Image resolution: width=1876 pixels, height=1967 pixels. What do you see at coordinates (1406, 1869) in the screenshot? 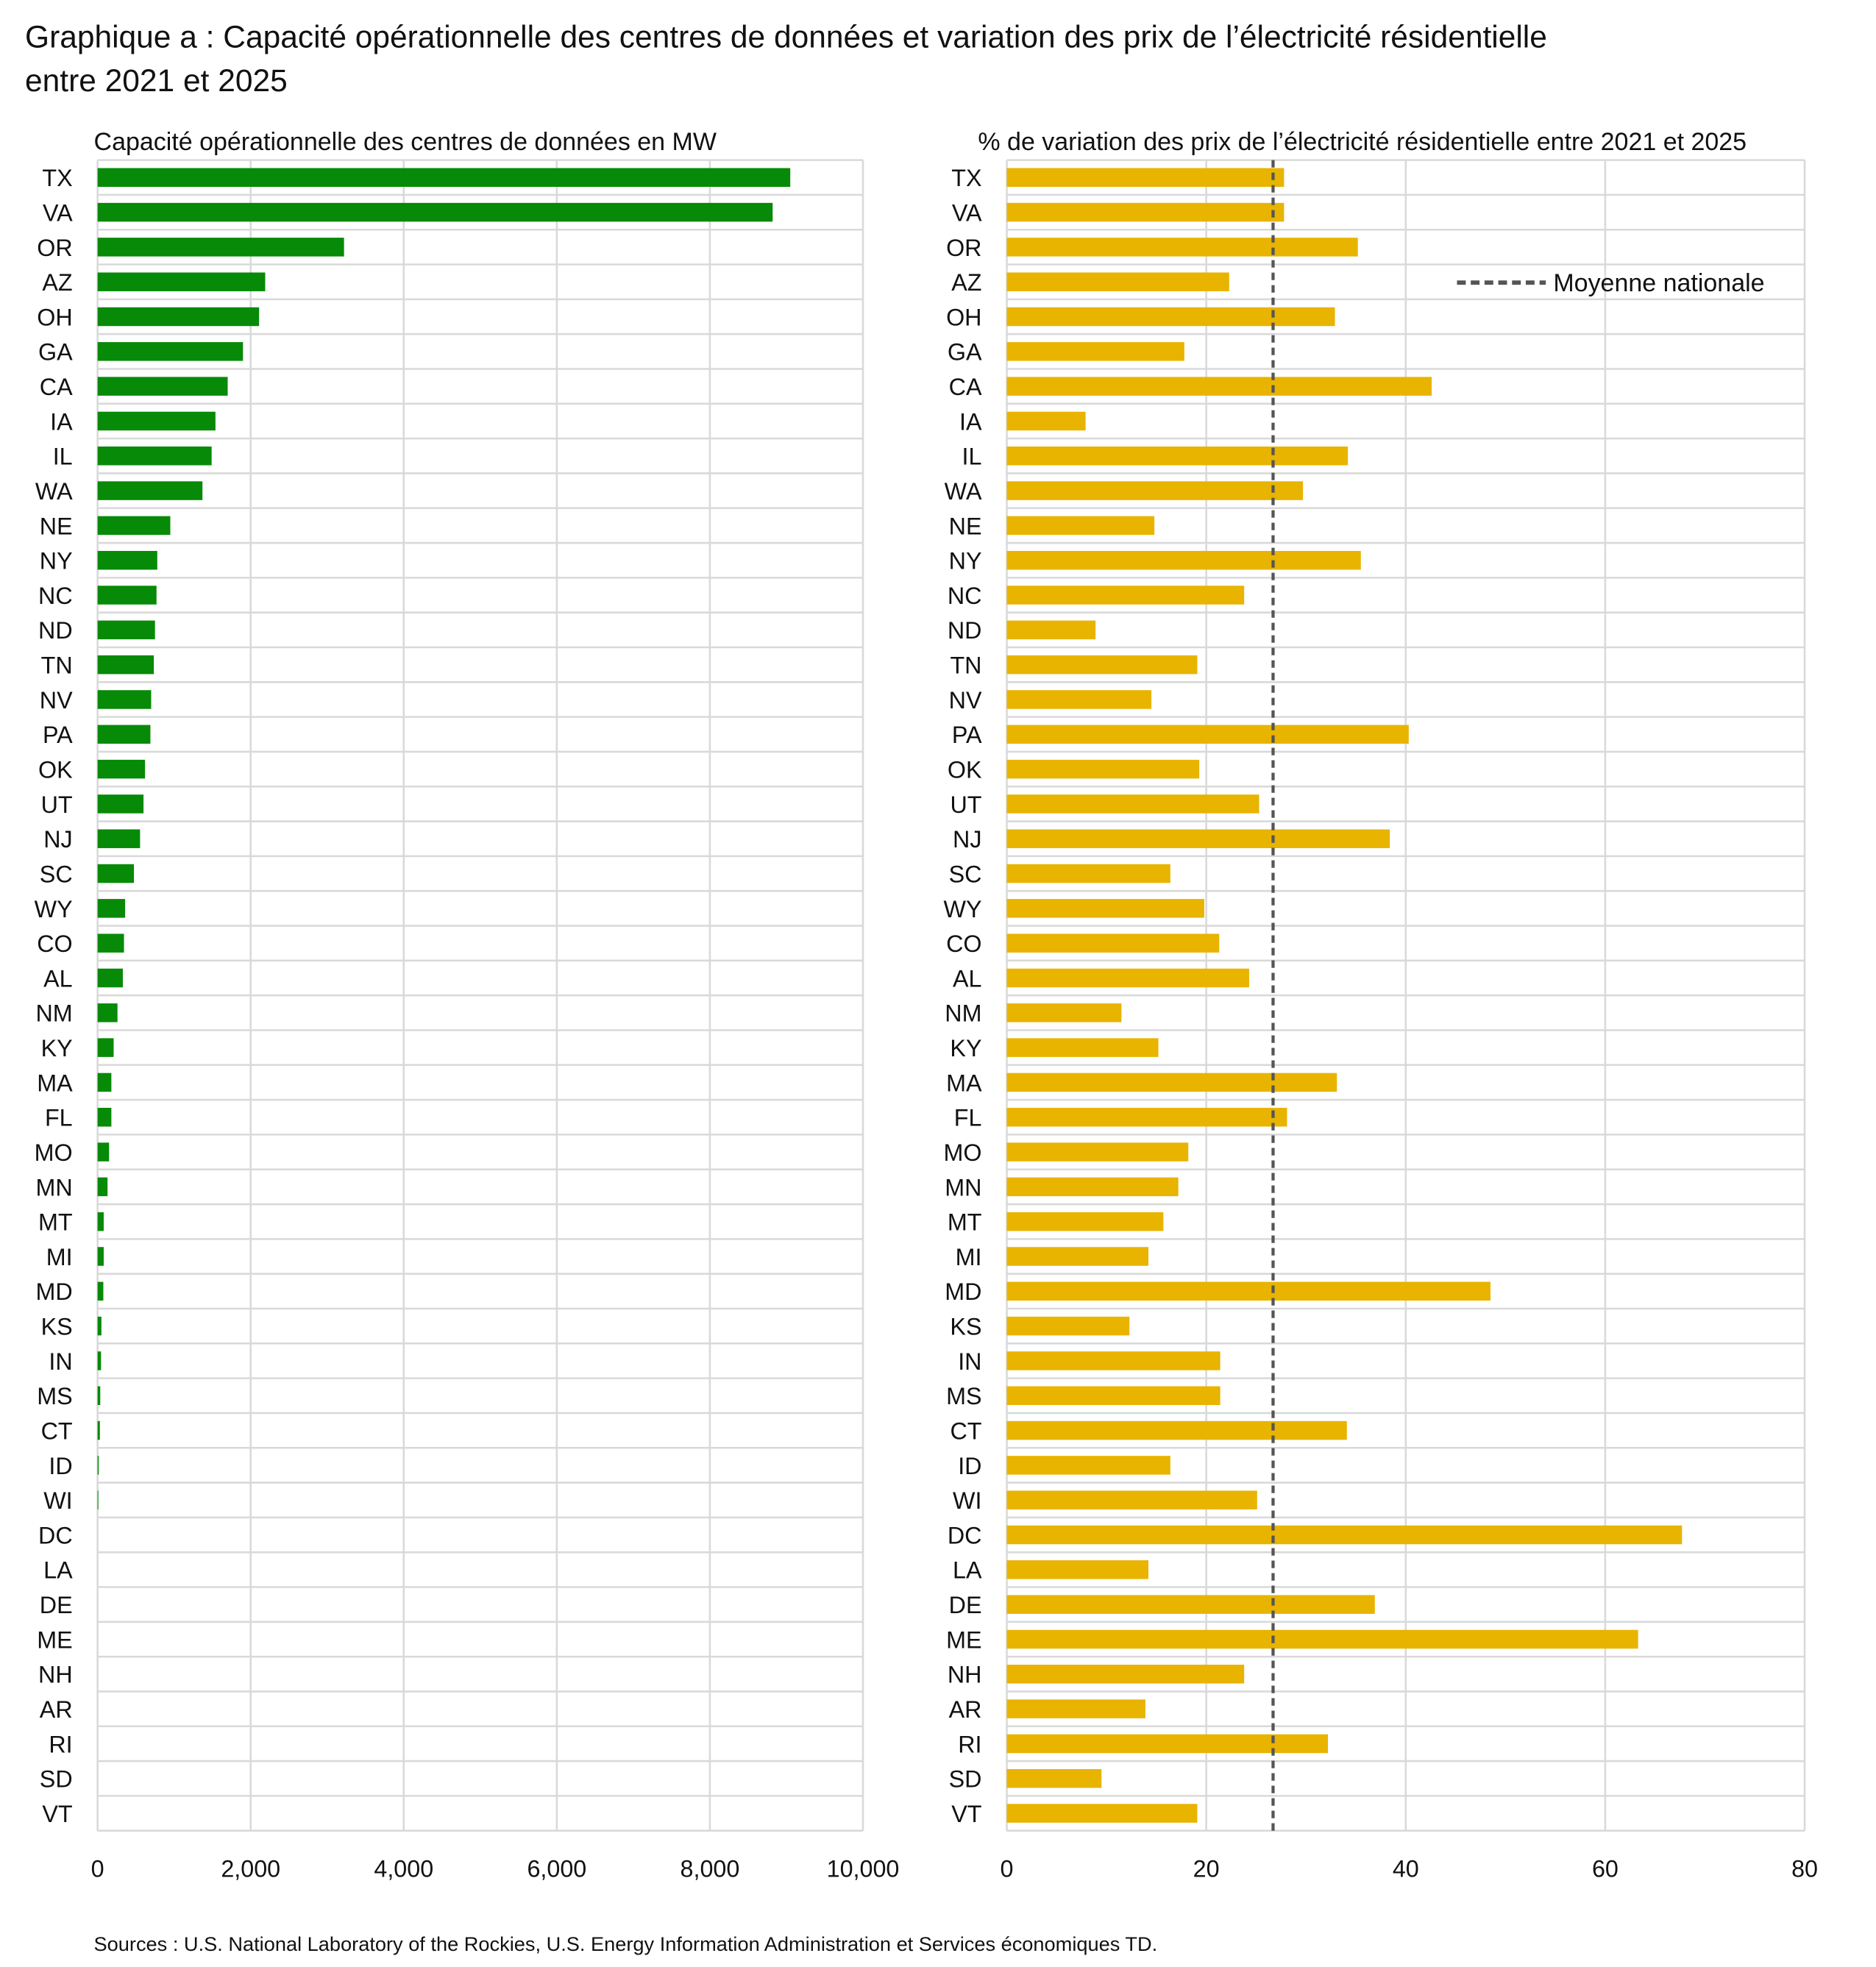
I see `x-tick-label: 40` at bounding box center [1406, 1869].